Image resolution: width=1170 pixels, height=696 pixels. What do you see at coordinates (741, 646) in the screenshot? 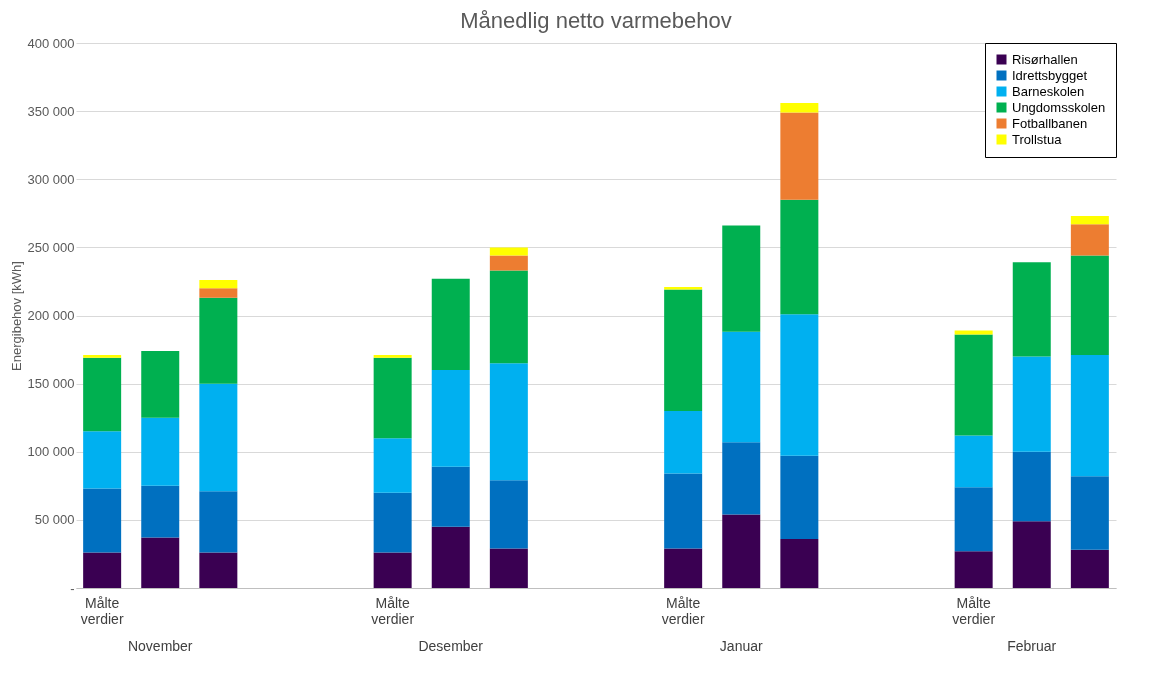
I see `text: Januar` at bounding box center [741, 646].